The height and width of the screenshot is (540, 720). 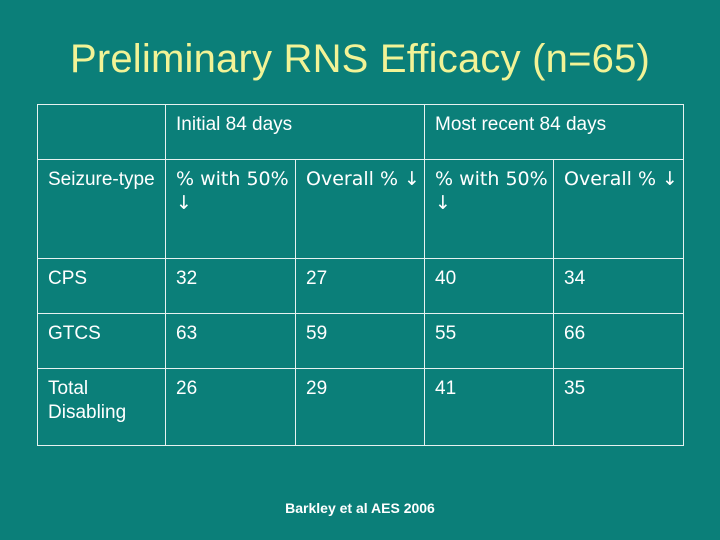 I want to click on cell-cps-initial-overall: 27, so click(x=360, y=286).